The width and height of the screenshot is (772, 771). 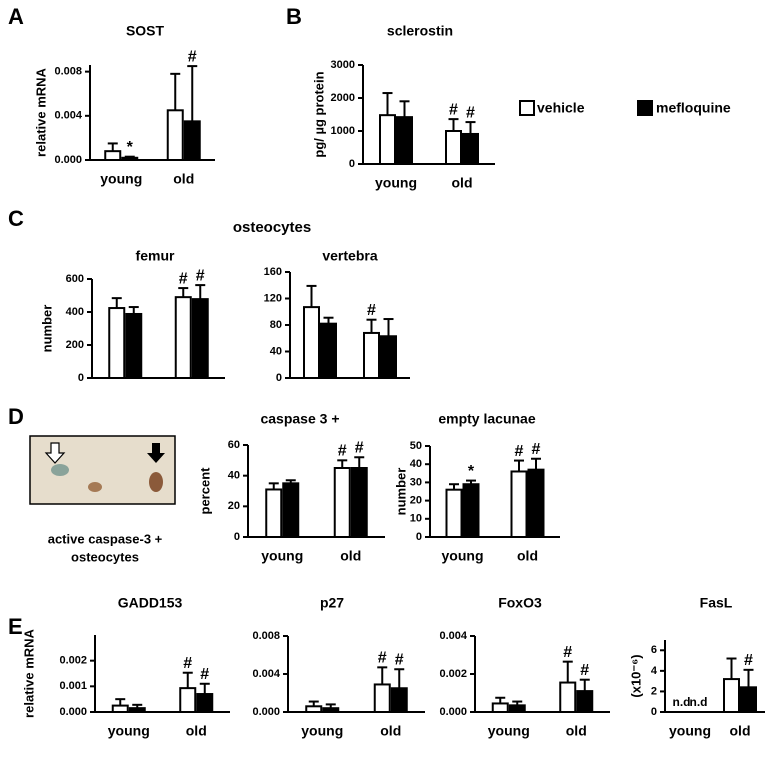 What do you see at coordinates (276, 325) in the screenshot?
I see `y-tick-label: 80` at bounding box center [276, 325].